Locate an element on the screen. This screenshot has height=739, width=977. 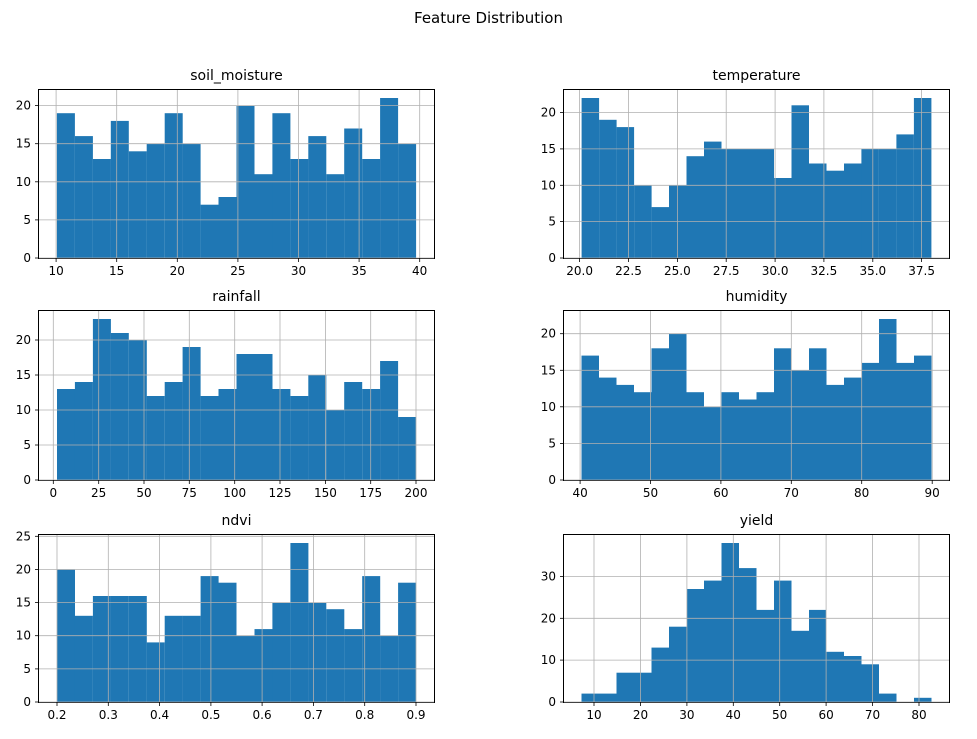
subplot-rainfall: rainfall 0 25 50 75 100 125 150 175 200 0 5 10 15 20 is located at coordinates (225, 394).